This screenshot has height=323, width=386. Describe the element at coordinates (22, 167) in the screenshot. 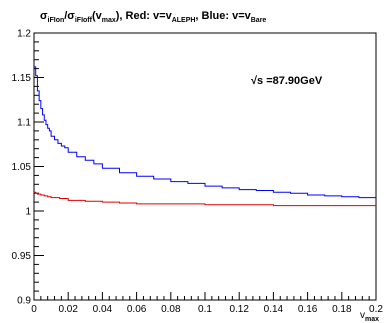

I see `y-tick-label: 1.05` at that location.